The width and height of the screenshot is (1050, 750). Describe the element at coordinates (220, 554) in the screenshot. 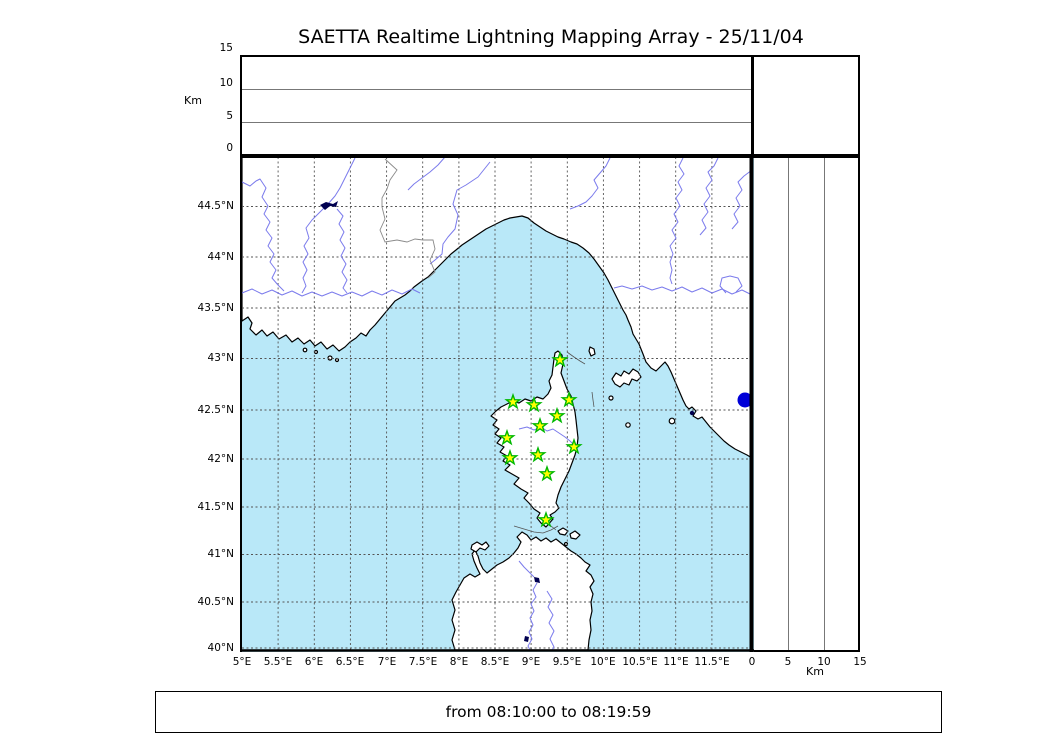

I see `lat-tick-41: 41°N` at that location.